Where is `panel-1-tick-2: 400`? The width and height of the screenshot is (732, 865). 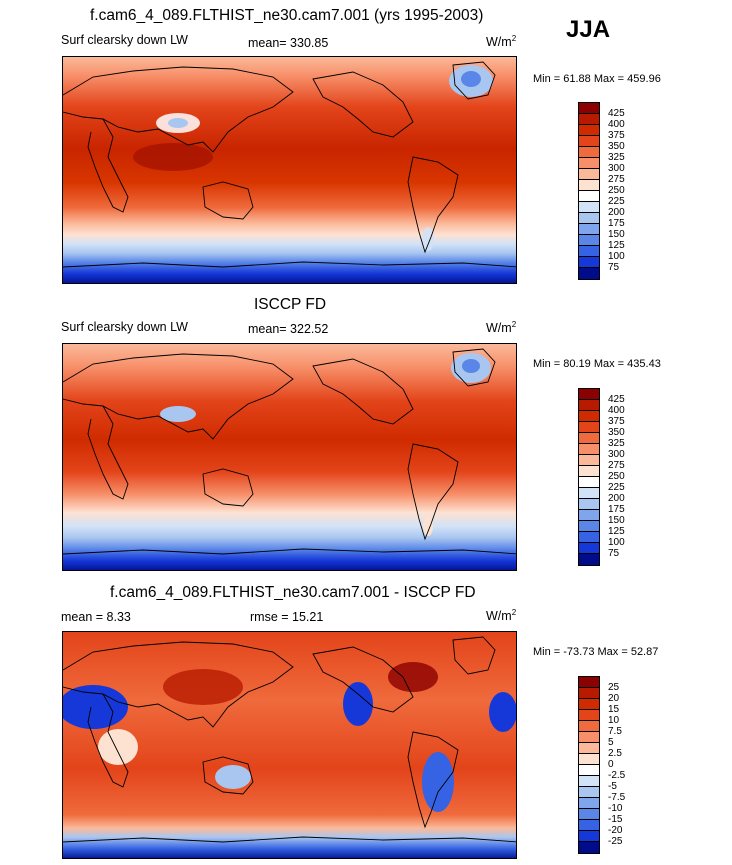 panel-1-tick-2: 400 is located at coordinates (616, 124).